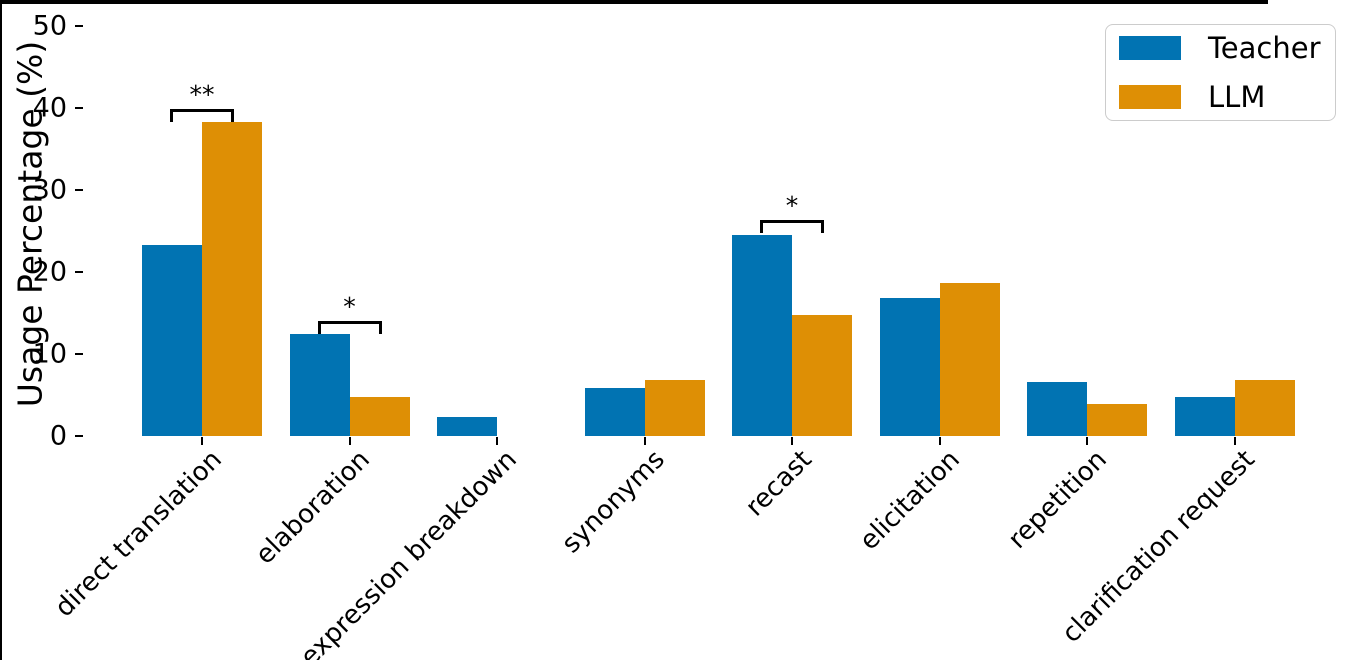 Image resolution: width=1360 pixels, height=660 pixels. Describe the element at coordinates (822, 227) in the screenshot. I see `significance-bracket-recast-right` at that location.